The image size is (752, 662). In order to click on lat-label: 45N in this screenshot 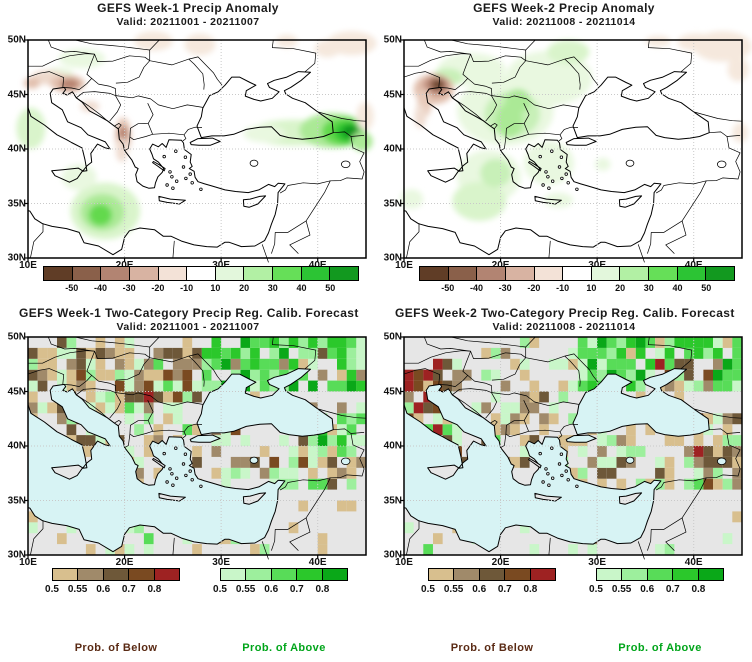, I will do `click(16, 391)`.